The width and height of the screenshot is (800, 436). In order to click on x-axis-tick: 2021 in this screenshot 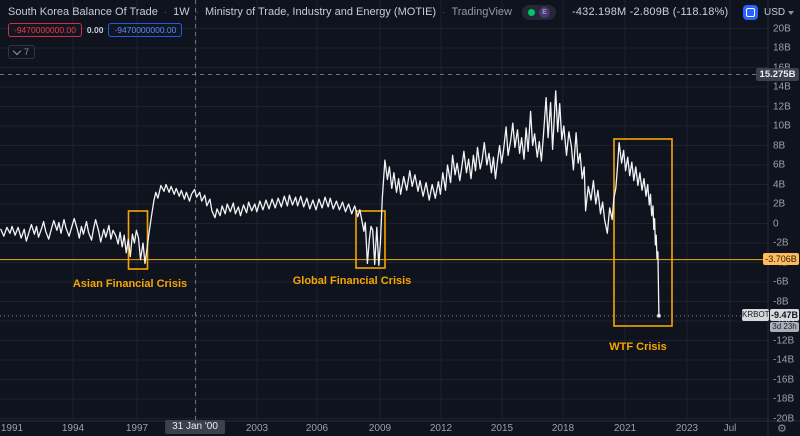, I will do `click(625, 428)`.